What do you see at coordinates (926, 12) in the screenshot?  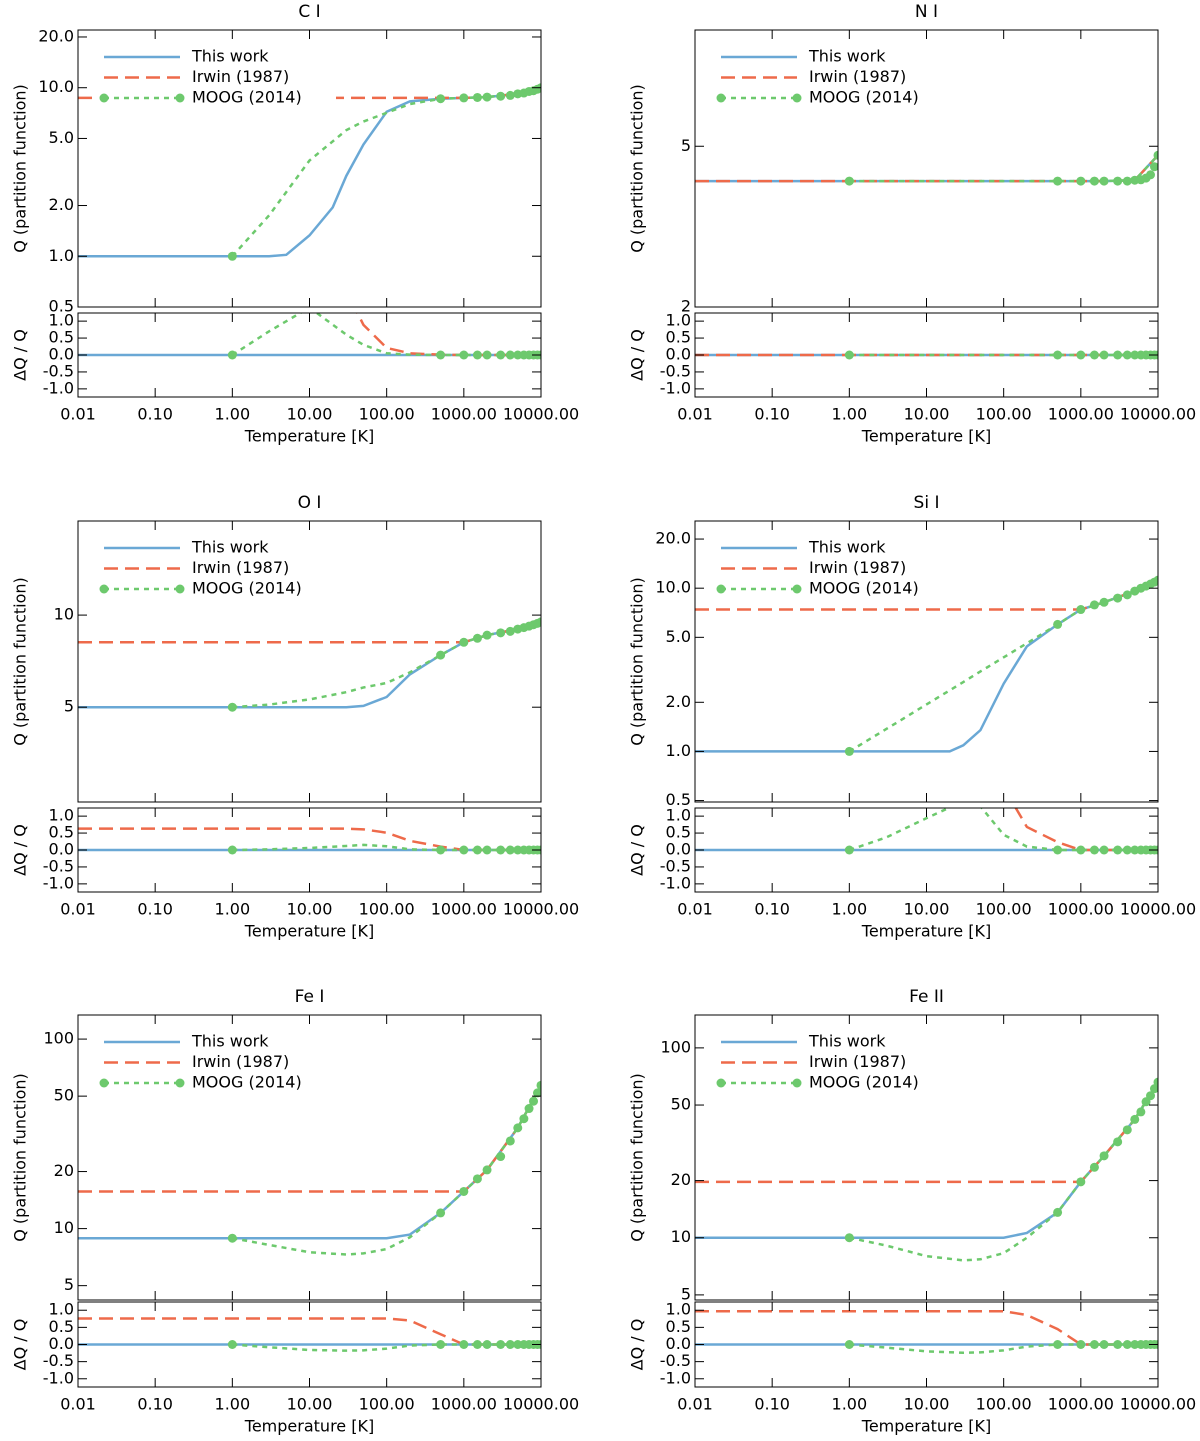 I see `chart-title: N I` at bounding box center [926, 12].